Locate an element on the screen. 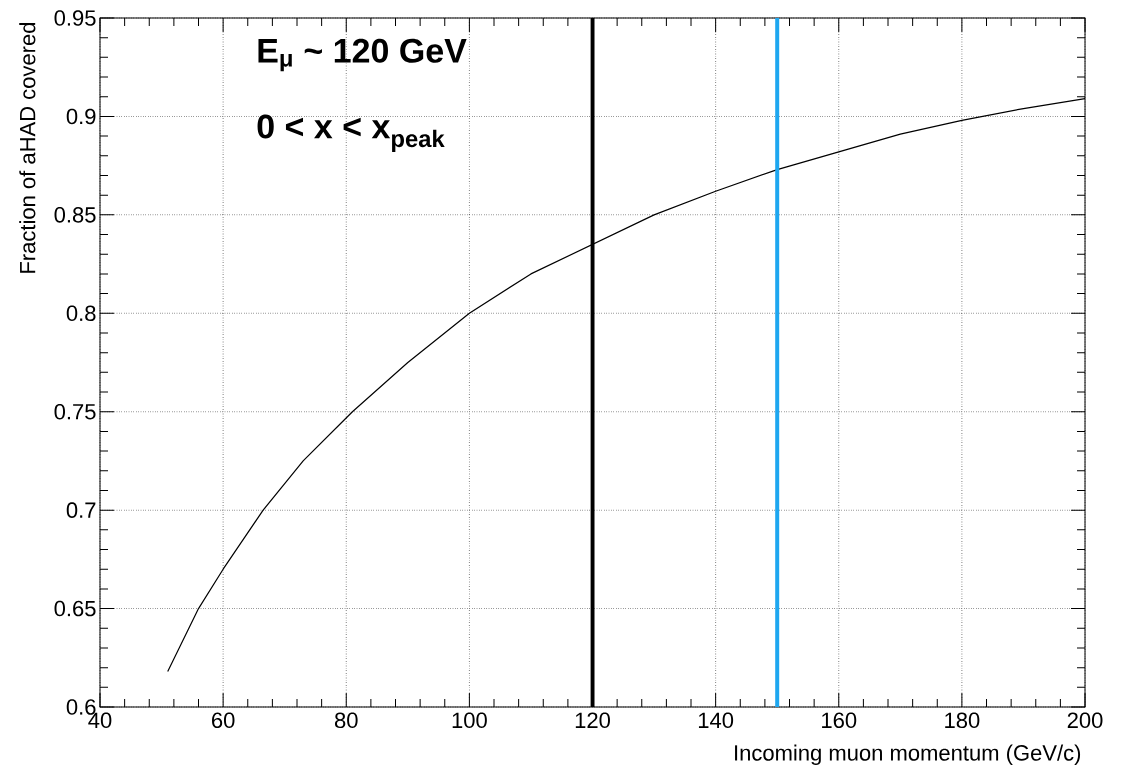  y-tick-label: 0.75 is located at coordinates (75, 411).